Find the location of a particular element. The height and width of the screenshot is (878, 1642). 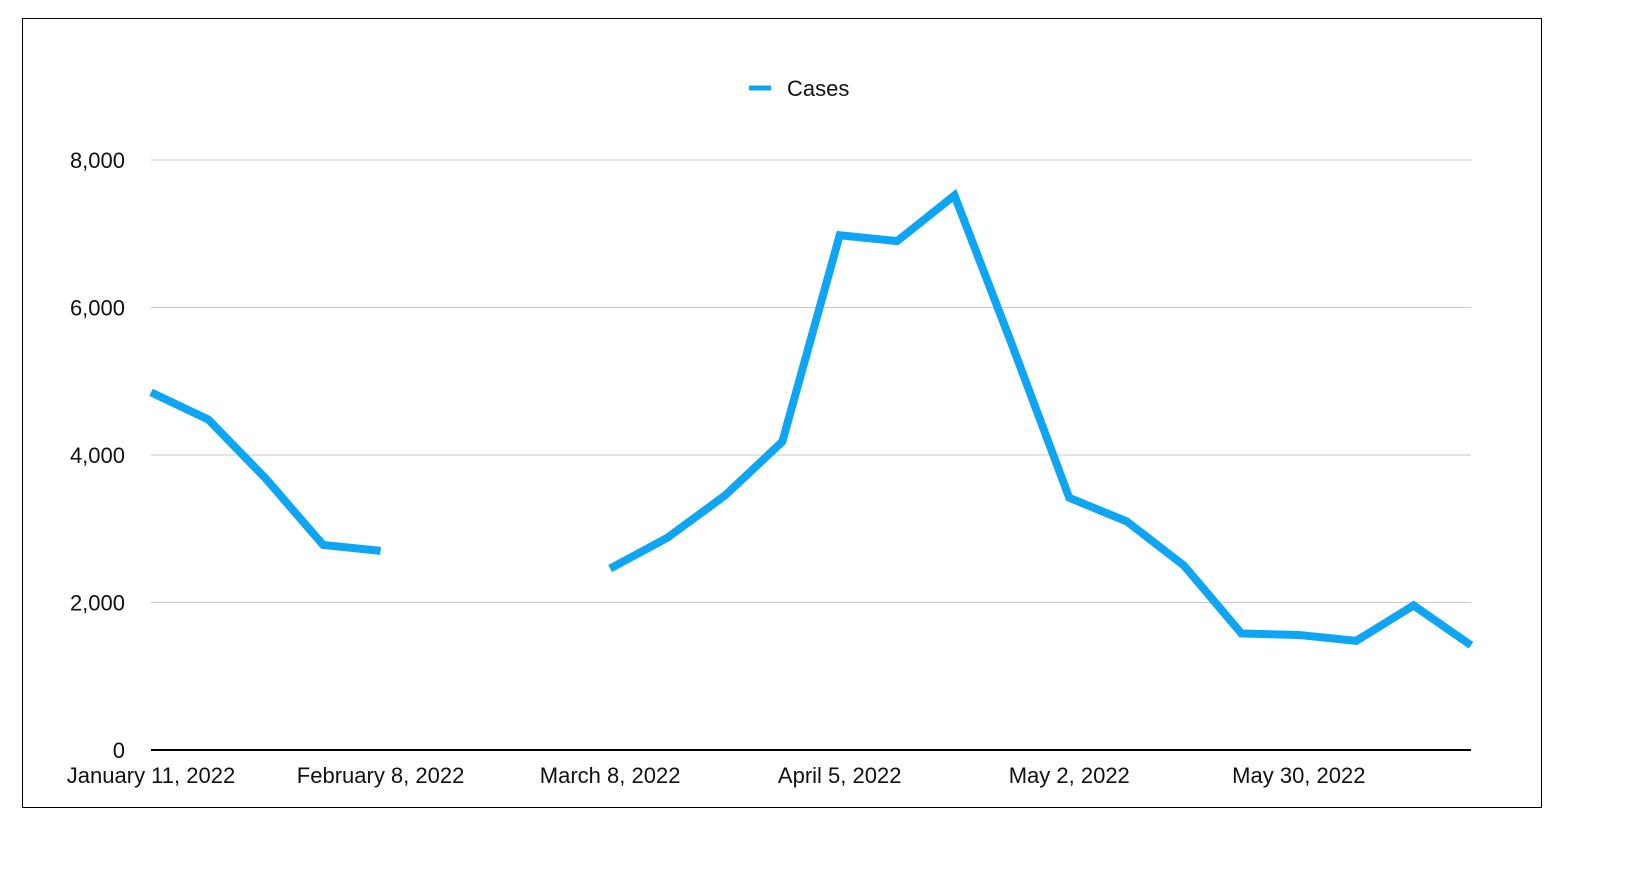

legend: Cases is located at coordinates (799, 88).